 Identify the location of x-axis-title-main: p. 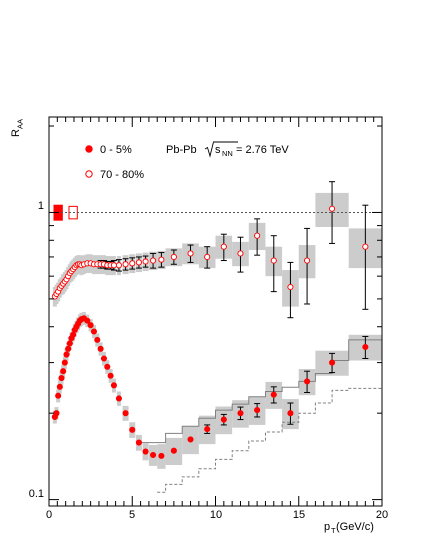
(327, 527).